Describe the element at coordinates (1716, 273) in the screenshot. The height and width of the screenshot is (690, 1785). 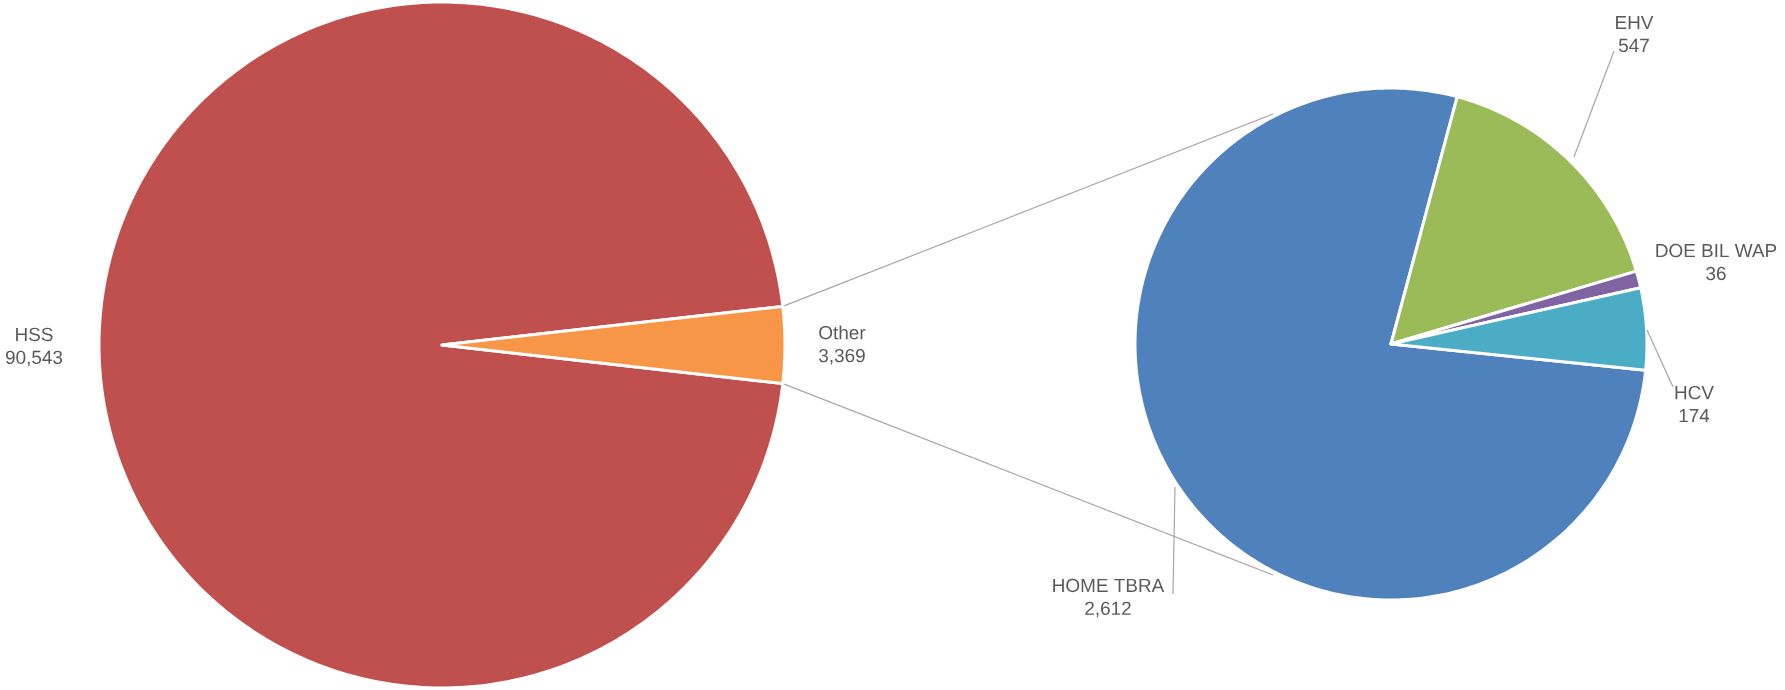
I see `data-label: 36` at that location.